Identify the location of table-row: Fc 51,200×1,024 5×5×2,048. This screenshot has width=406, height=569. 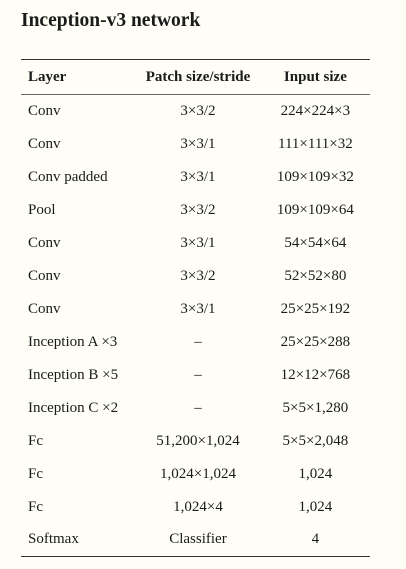
(195, 441).